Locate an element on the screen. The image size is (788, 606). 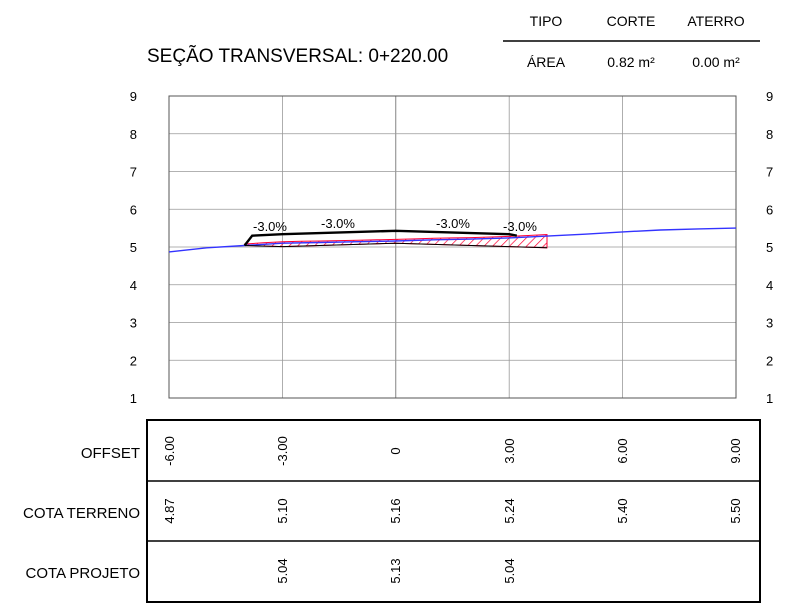
terrain-line is located at coordinates (452, 240).